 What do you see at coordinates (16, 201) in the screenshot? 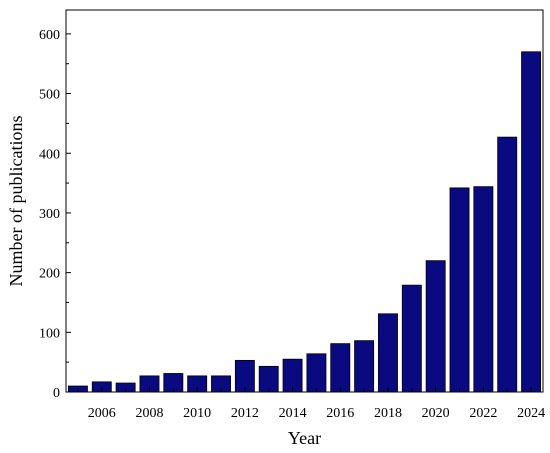
I see `y-axis-title: Number of publications` at bounding box center [16, 201].